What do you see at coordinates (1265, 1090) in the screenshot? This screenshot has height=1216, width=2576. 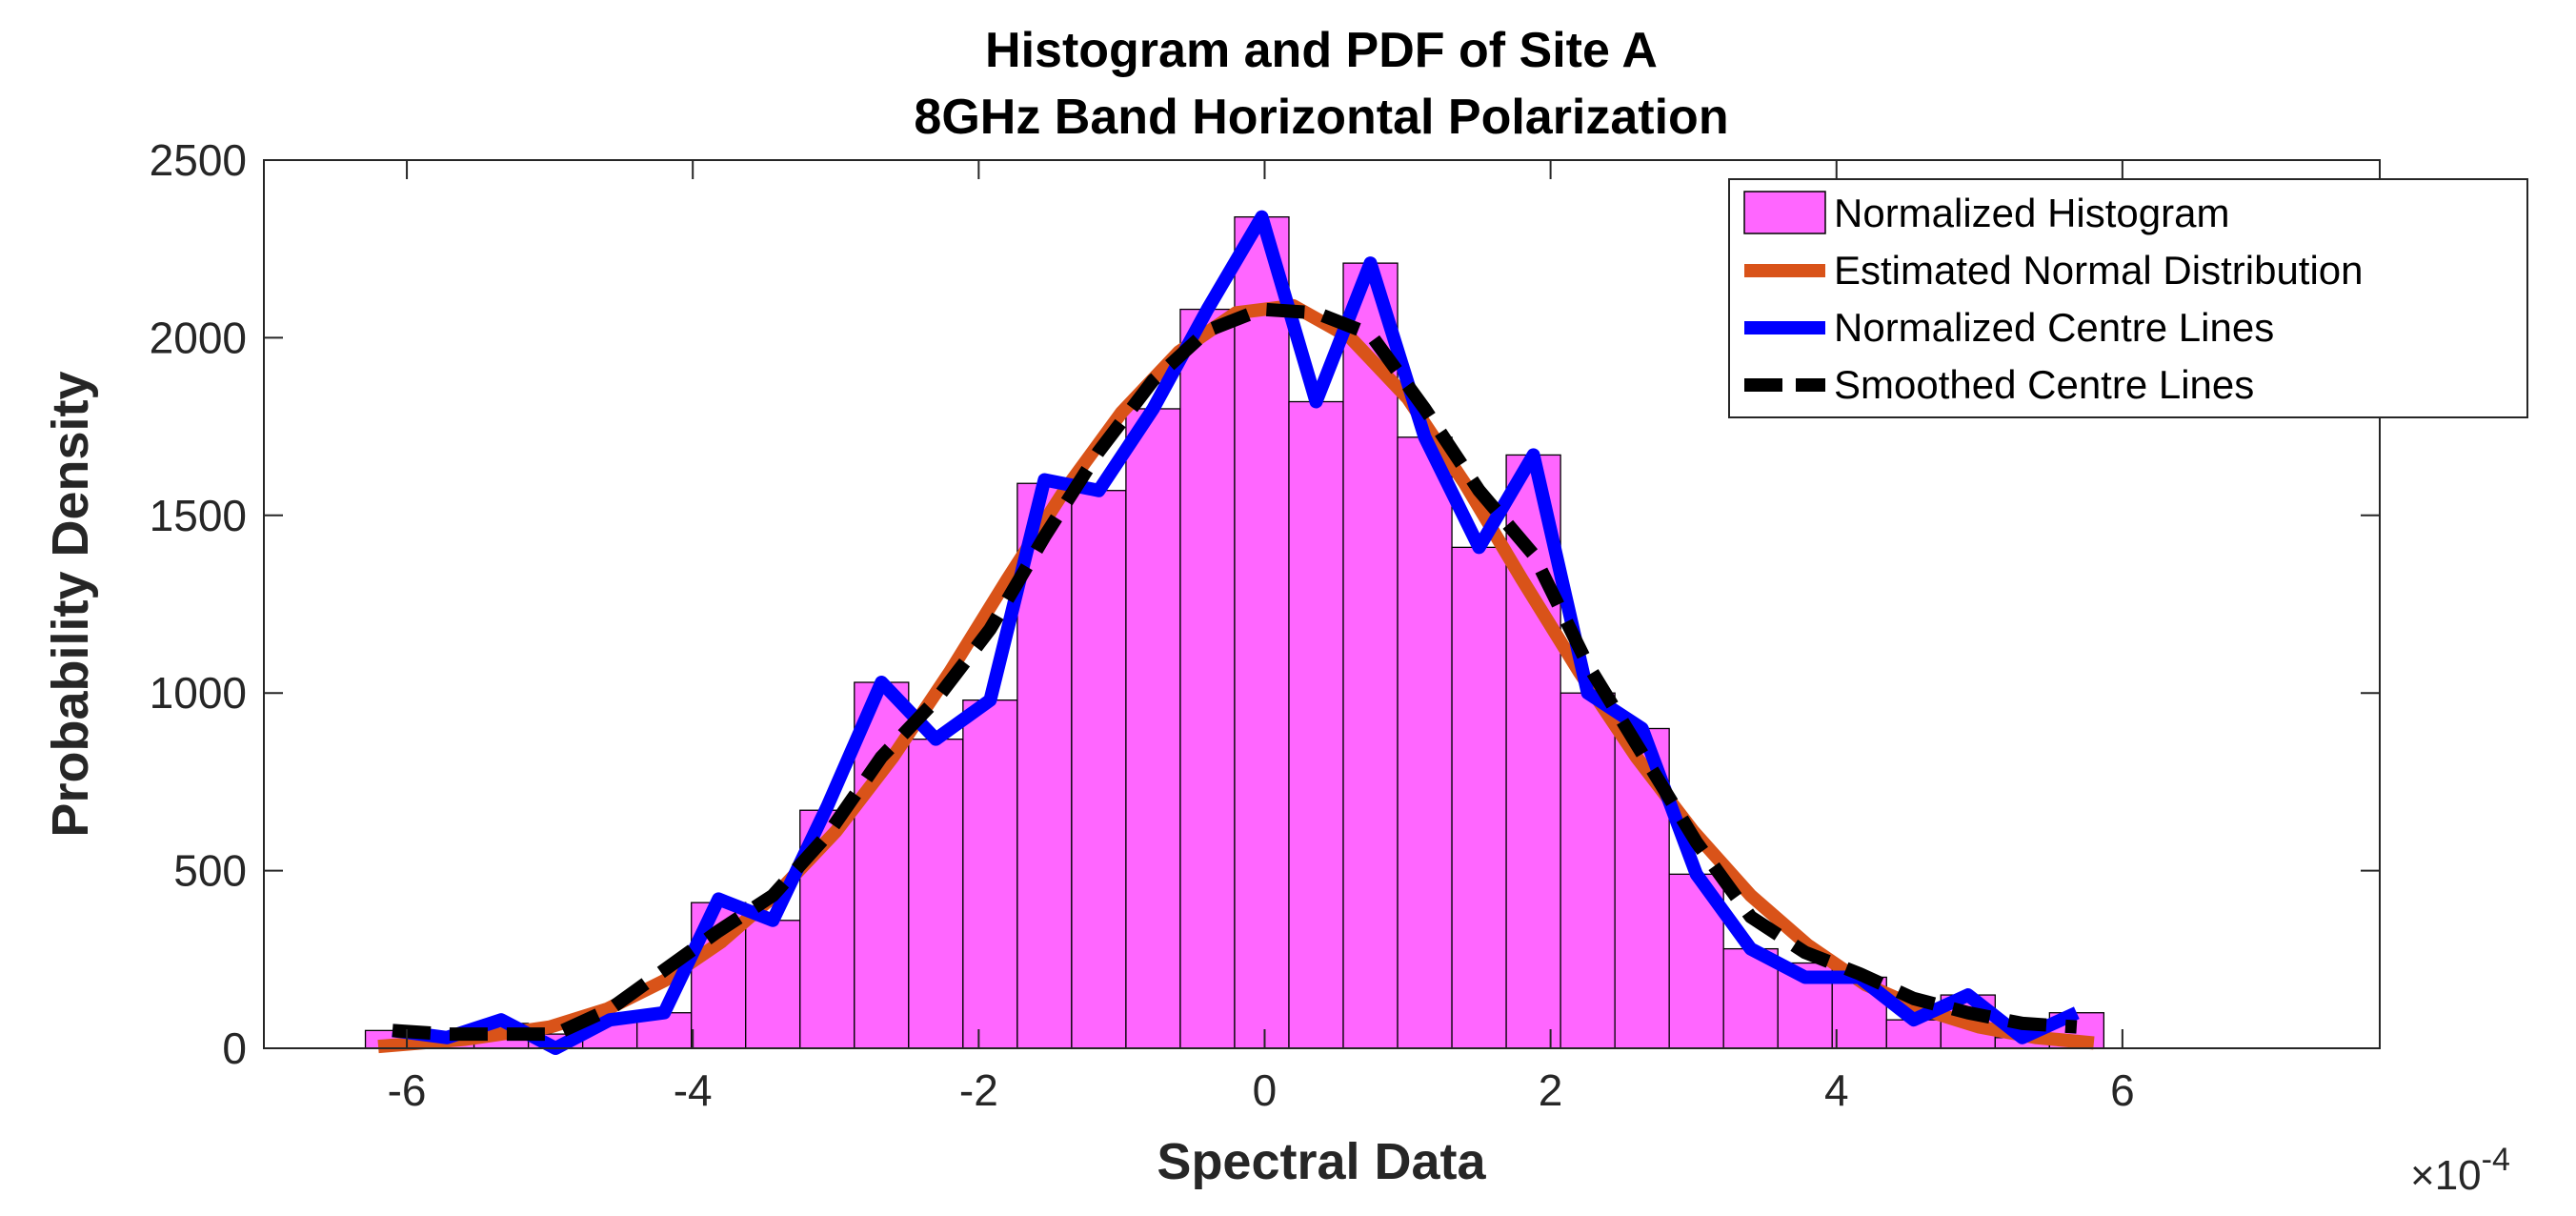 I see `x-tick-label: 0` at bounding box center [1265, 1090].